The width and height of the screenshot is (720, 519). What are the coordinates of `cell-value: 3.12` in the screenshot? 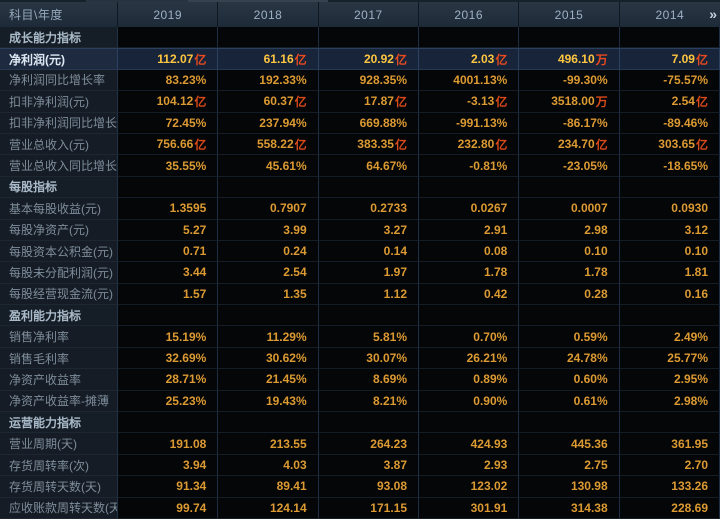 It's located at (669, 230).